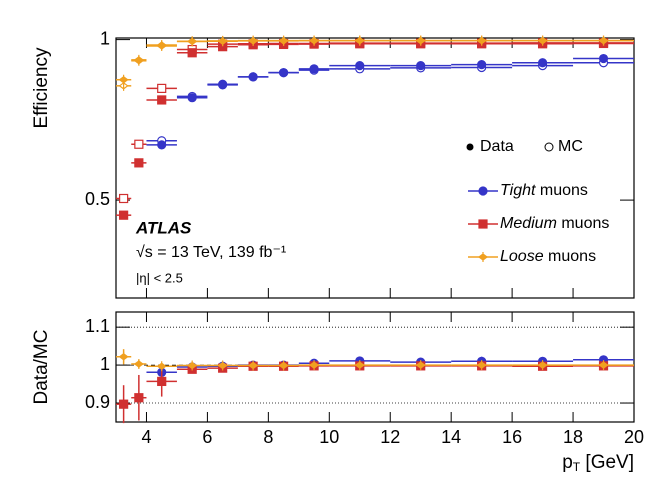 The height and width of the screenshot is (494, 671). Describe the element at coordinates (607, 462) in the screenshot. I see `x-label-part: [GeV]` at that location.